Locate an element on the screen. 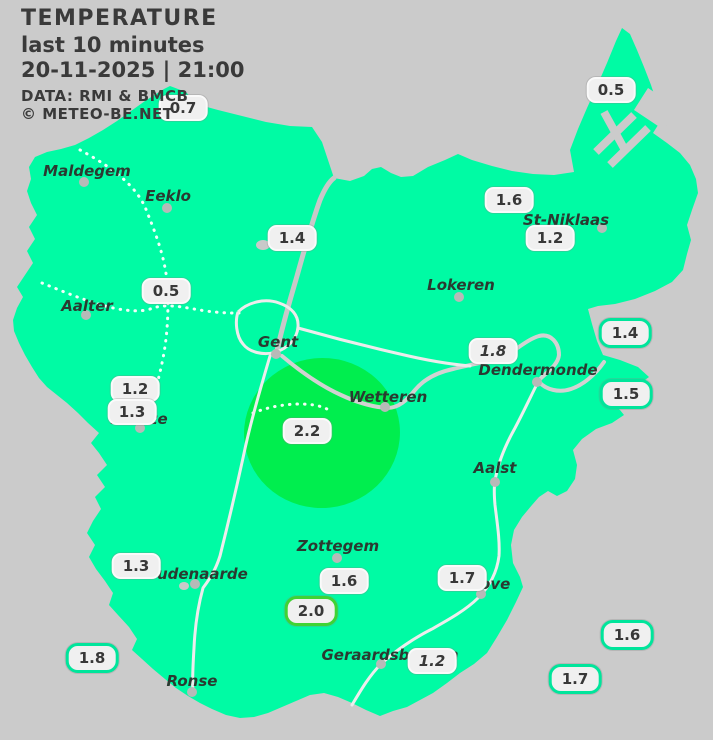 Image resolution: width=713 pixels, height=740 pixels. city-dot-ronse is located at coordinates (192, 692).